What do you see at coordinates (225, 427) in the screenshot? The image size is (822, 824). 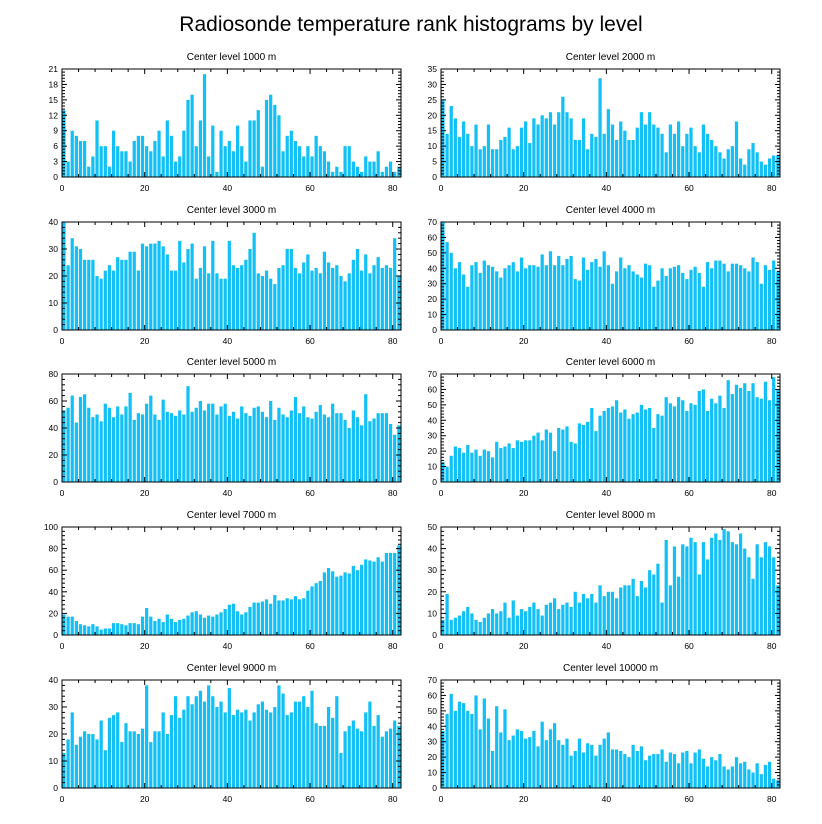 I see `panel-5: Center level 5000 m 0 20 40 60 80 0 20 40 60 80` at bounding box center [225, 427].